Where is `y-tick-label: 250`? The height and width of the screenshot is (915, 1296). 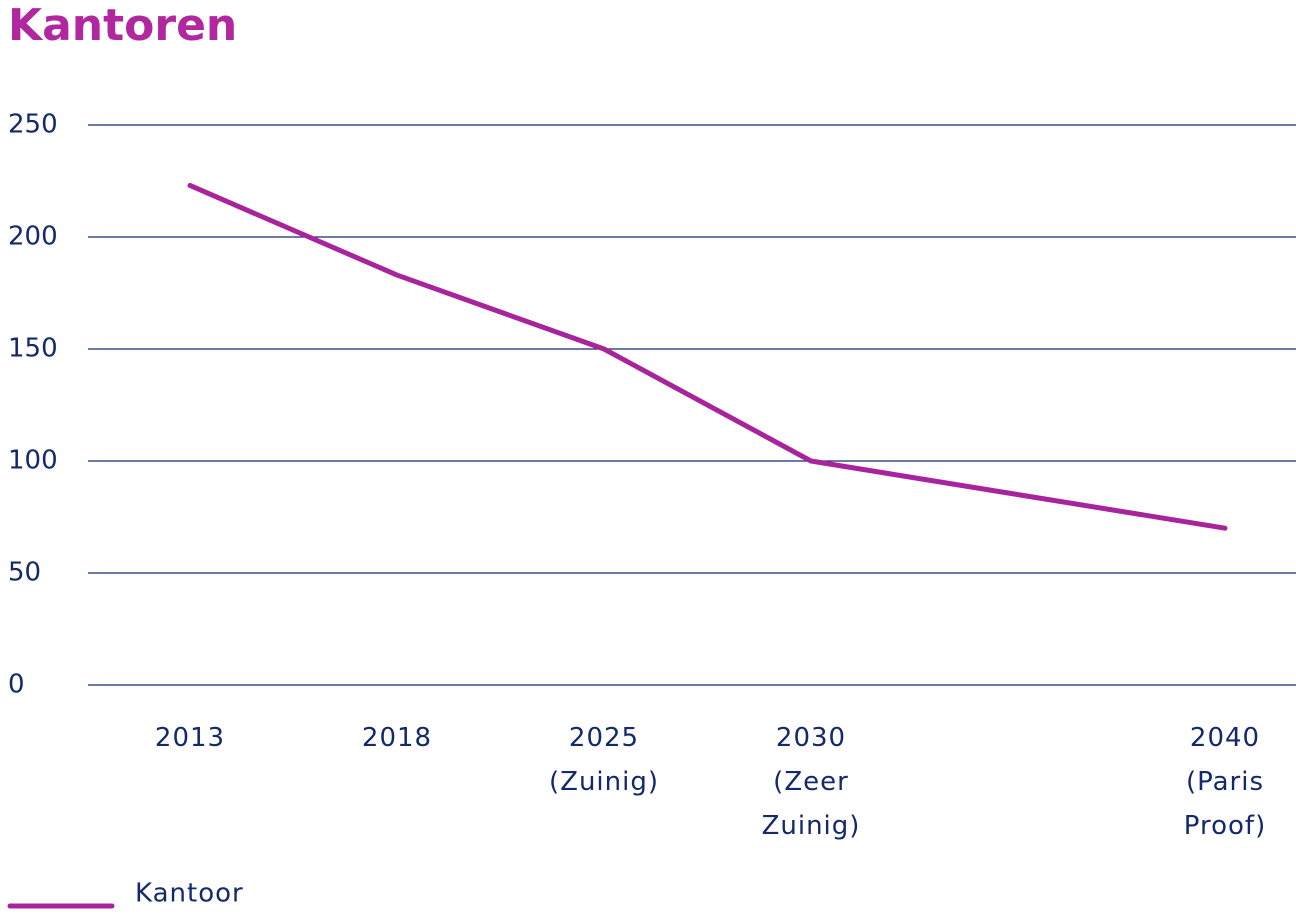 y-tick-label: 250 is located at coordinates (33, 125).